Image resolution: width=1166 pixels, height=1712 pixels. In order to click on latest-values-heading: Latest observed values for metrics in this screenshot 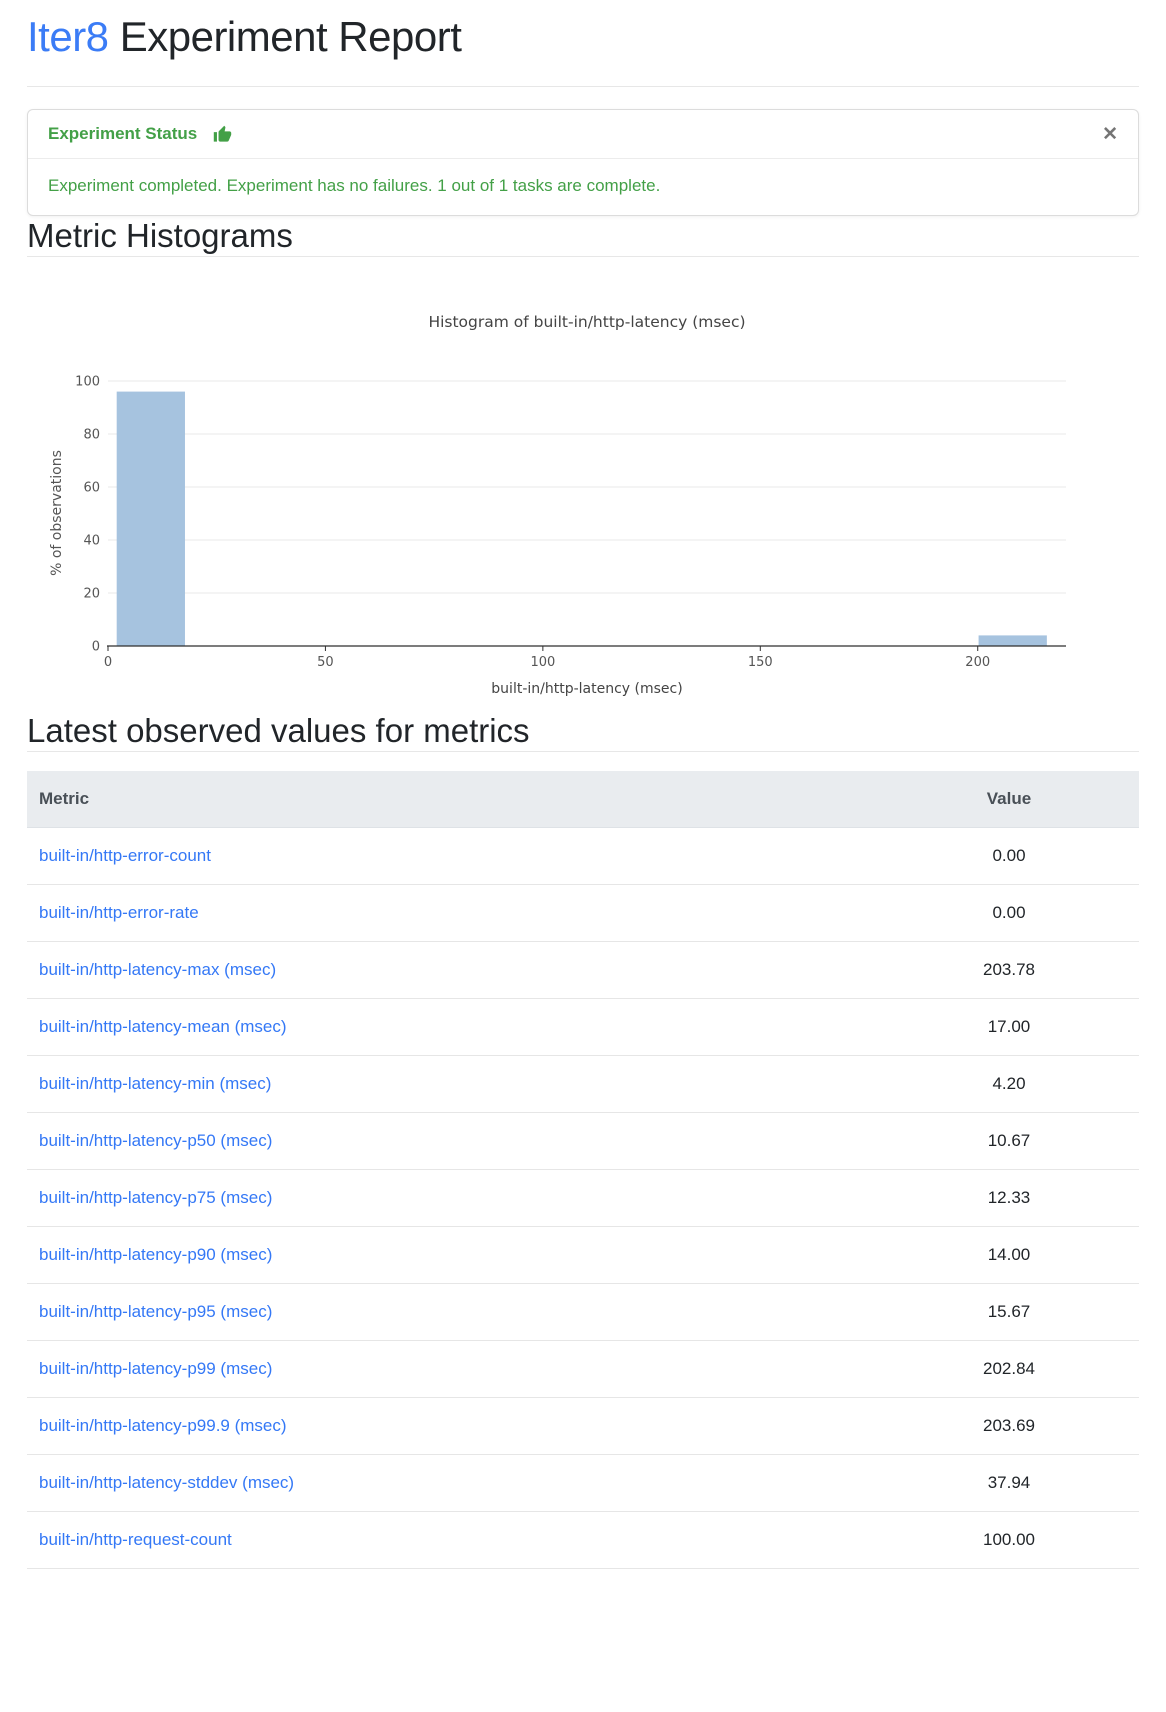, I will do `click(278, 730)`.